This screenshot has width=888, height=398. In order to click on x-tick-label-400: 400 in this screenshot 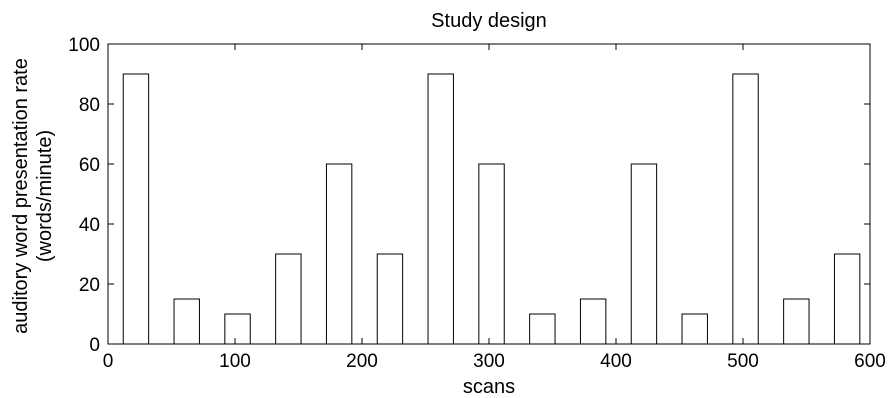, I will do `click(616, 361)`.